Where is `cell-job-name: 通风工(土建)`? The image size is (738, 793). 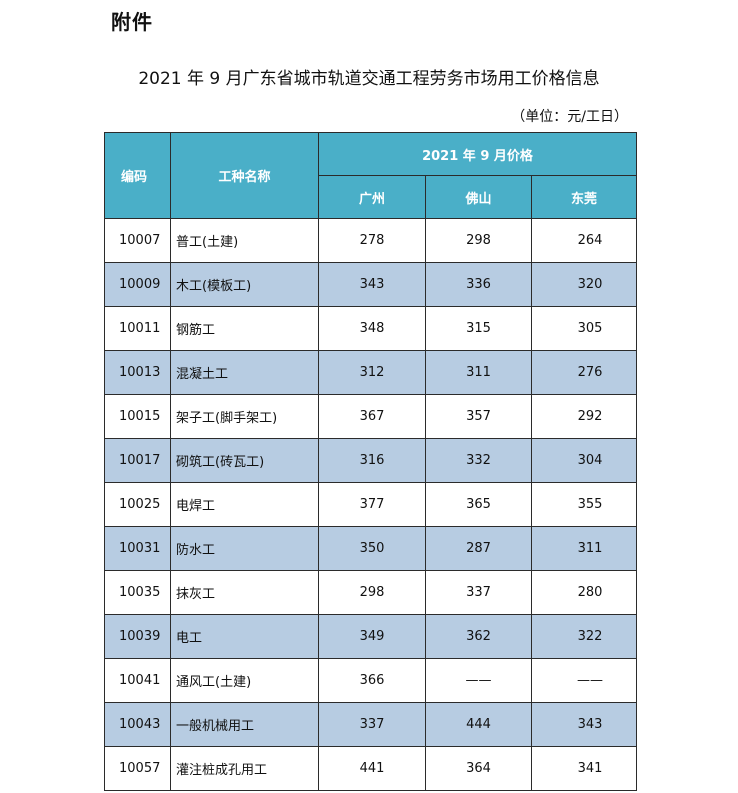 cell-job-name: 通风工(土建) is located at coordinates (244, 680).